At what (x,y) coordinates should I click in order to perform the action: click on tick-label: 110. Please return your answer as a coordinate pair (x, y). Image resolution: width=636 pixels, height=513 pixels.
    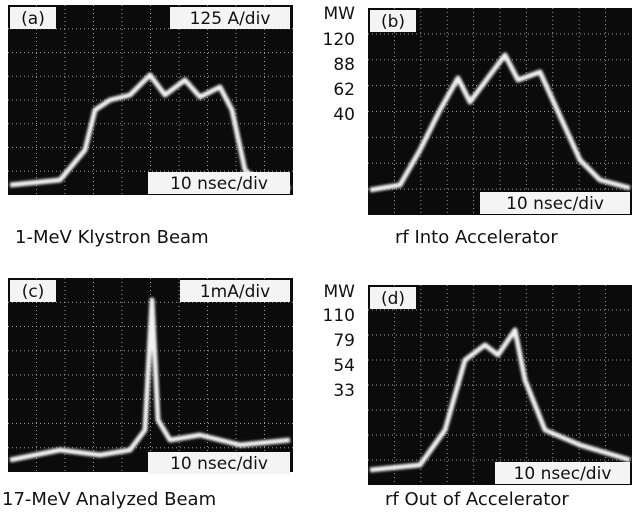
    Looking at the image, I should click on (339, 316).